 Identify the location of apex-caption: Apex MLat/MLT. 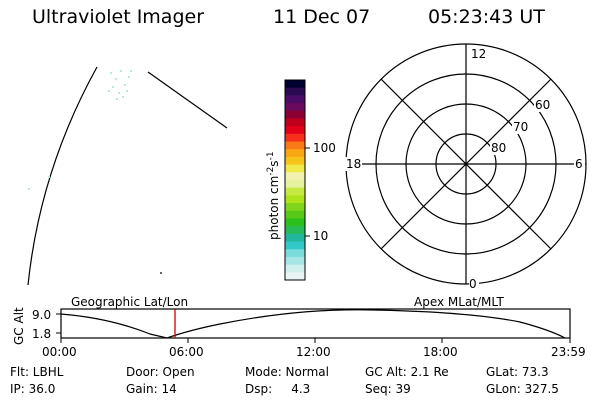
(459, 302).